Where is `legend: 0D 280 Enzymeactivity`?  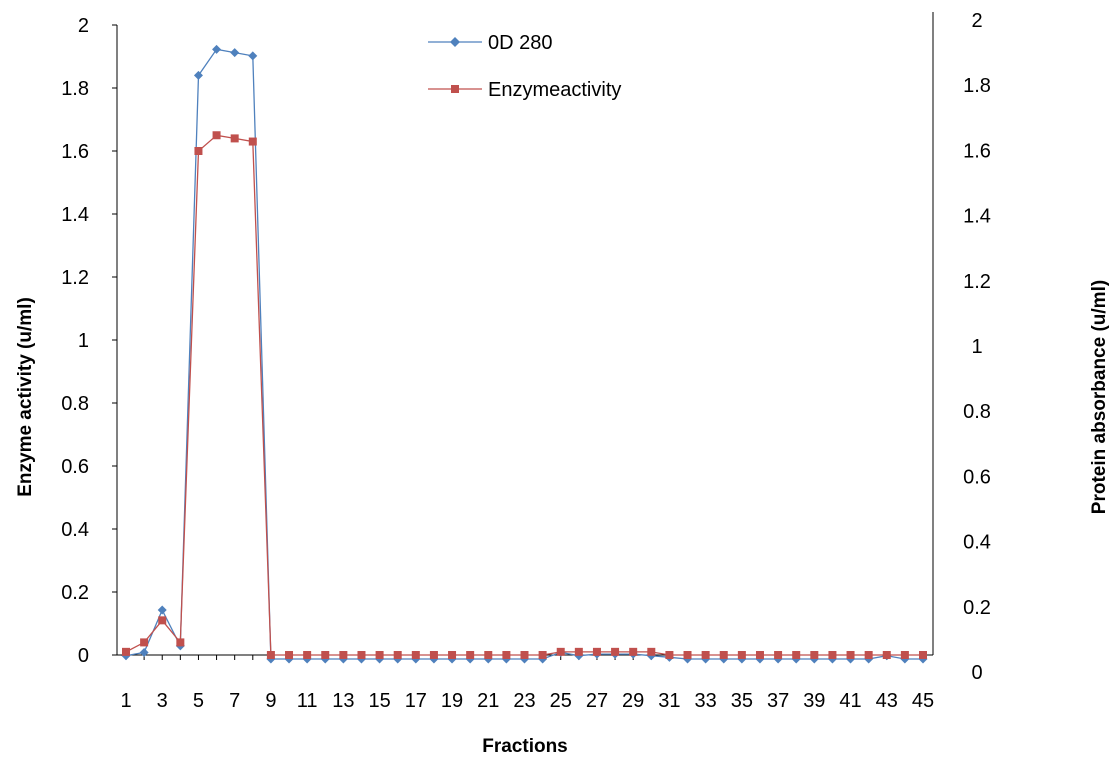 legend: 0D 280 Enzymeactivity is located at coordinates (524, 66).